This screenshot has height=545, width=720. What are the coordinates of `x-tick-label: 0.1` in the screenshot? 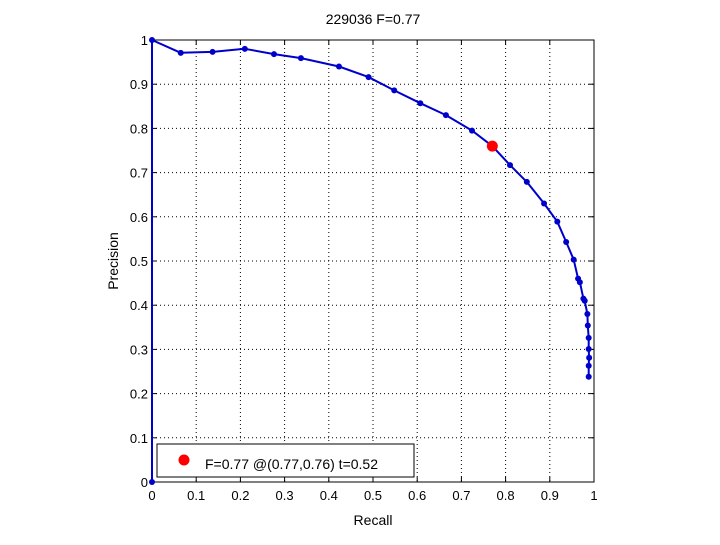 It's located at (196, 495).